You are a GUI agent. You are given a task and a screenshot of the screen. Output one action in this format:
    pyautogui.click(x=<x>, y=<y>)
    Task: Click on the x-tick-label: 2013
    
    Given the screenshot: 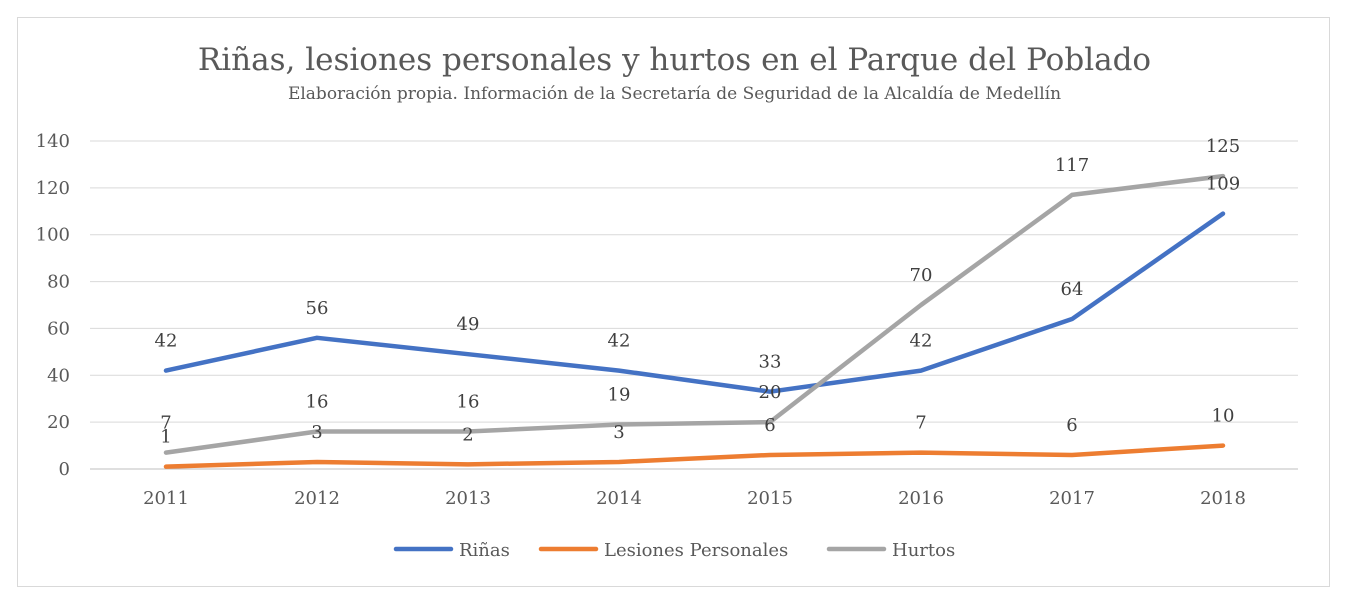 What is the action you would take?
    pyautogui.click(x=468, y=498)
    